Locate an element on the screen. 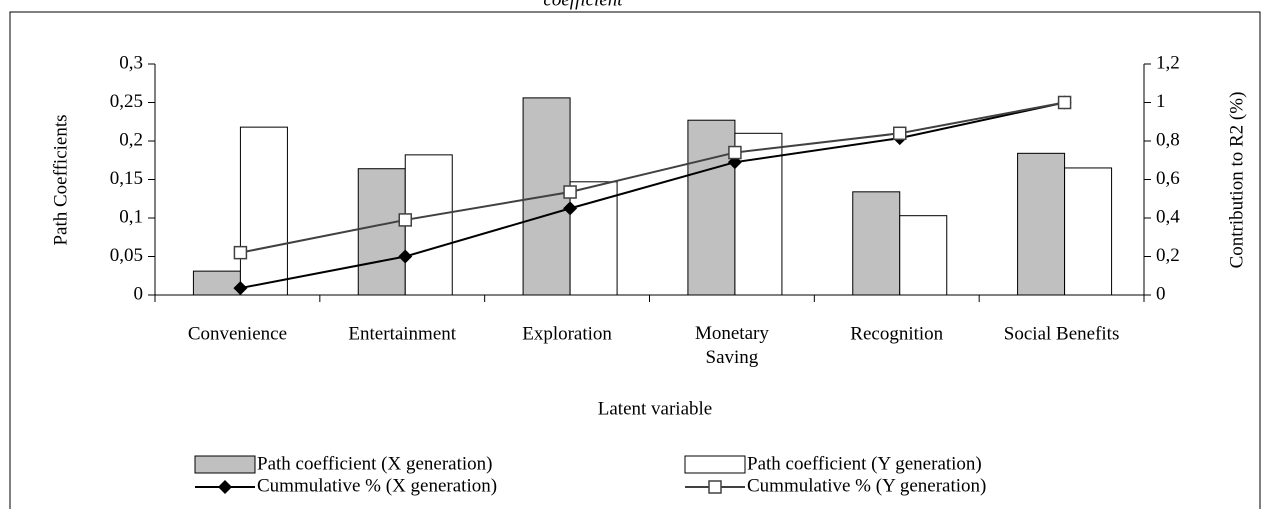 This screenshot has width=1270, height=509. y-tick-label: 0,15 is located at coordinates (126, 178).